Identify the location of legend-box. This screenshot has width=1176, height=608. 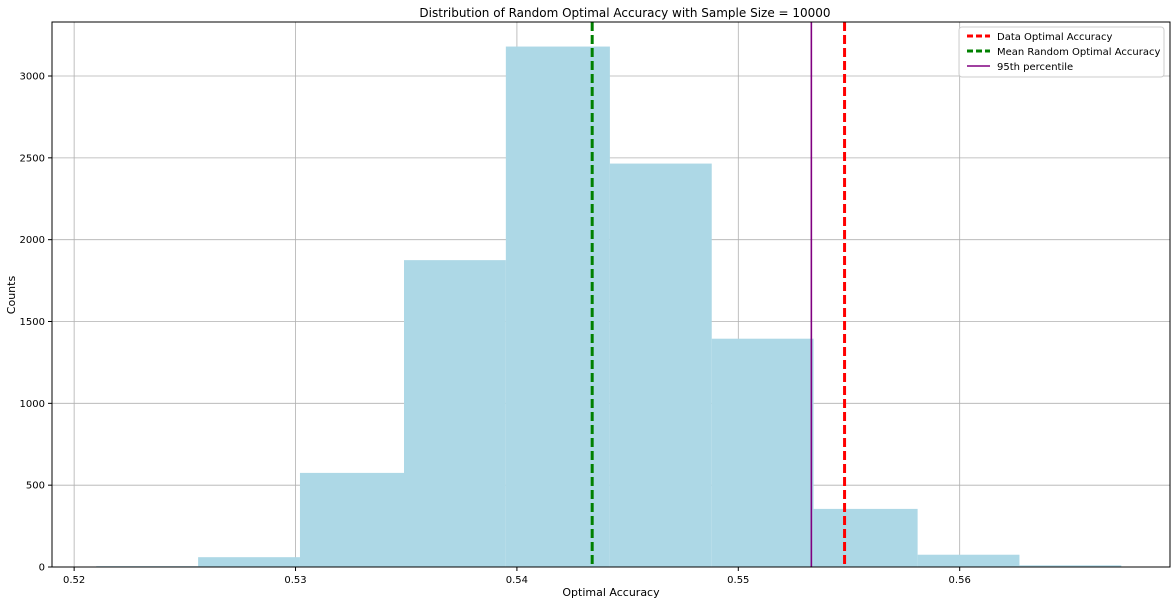
(1061, 52).